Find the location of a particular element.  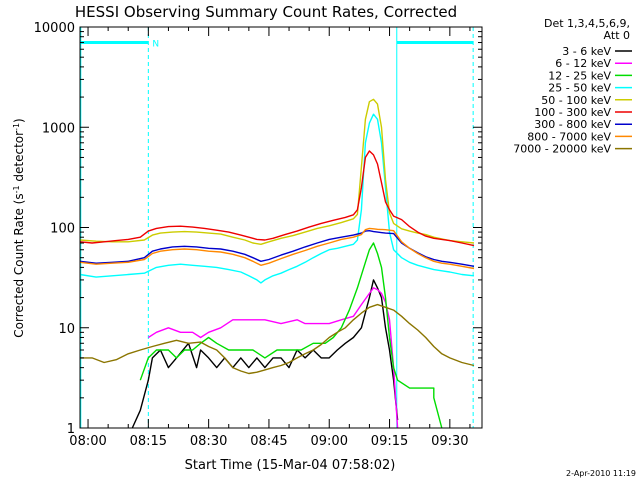

legend-label-5: 100 - 300 keV is located at coordinates (572, 112).